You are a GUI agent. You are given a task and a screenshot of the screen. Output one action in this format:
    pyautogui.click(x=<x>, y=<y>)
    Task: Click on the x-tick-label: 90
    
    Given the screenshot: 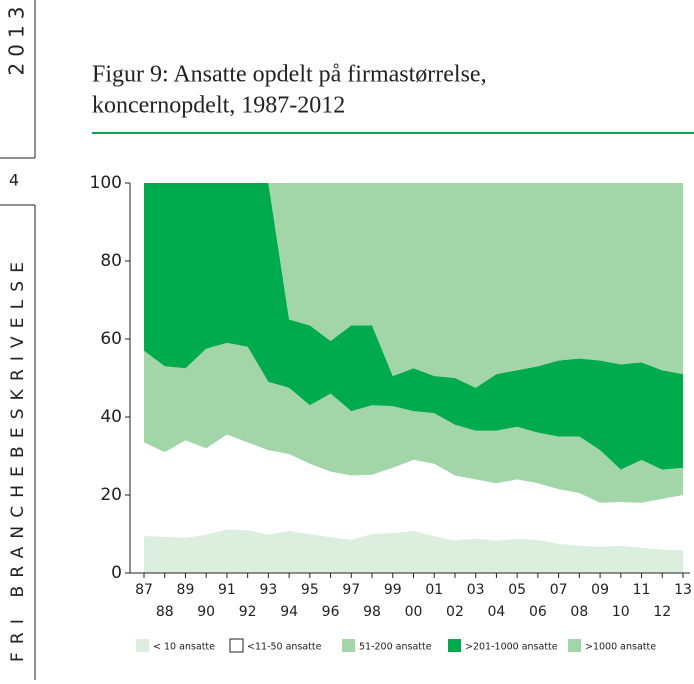 What is the action you would take?
    pyautogui.click(x=206, y=612)
    